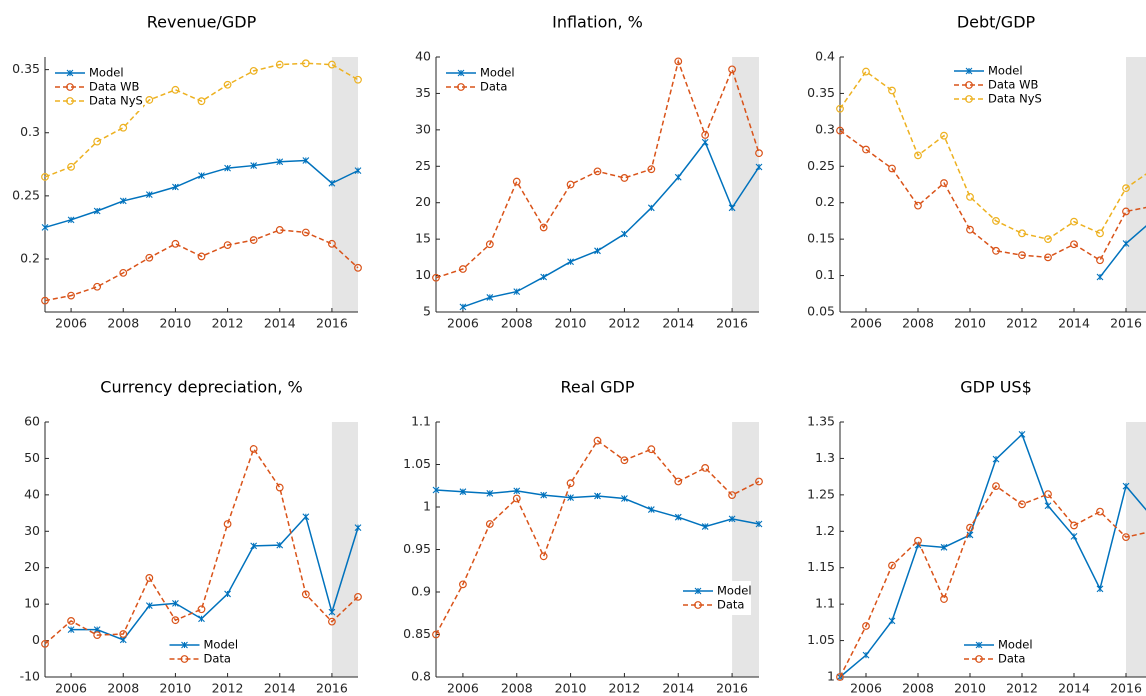  What do you see at coordinates (32, 457) in the screenshot?
I see `y-tick-label: 50` at bounding box center [32, 457].